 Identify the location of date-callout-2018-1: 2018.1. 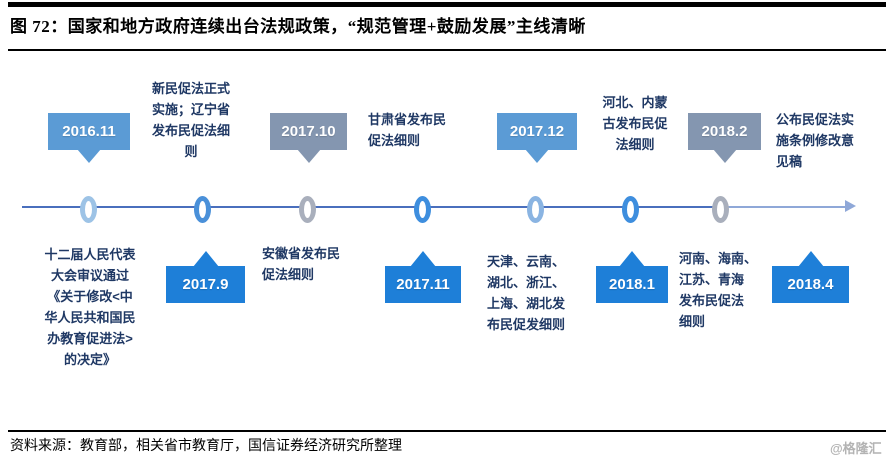
(632, 277).